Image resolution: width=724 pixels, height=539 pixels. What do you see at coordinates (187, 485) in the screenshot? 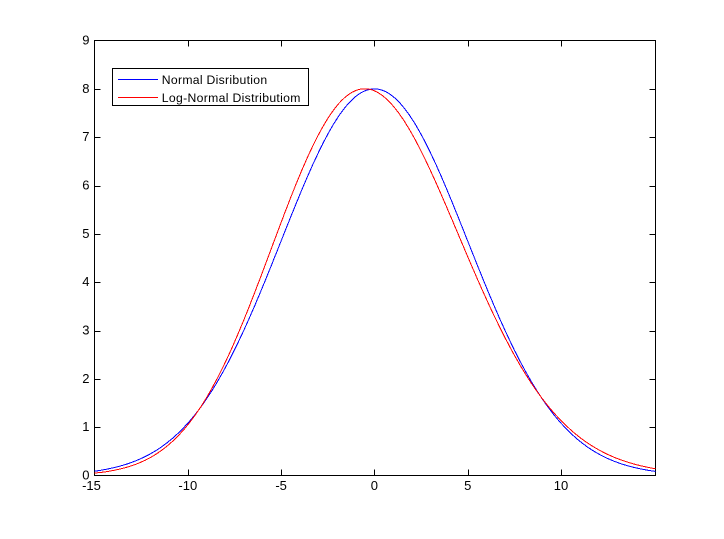
I see `svg-text: -10` at bounding box center [187, 485].